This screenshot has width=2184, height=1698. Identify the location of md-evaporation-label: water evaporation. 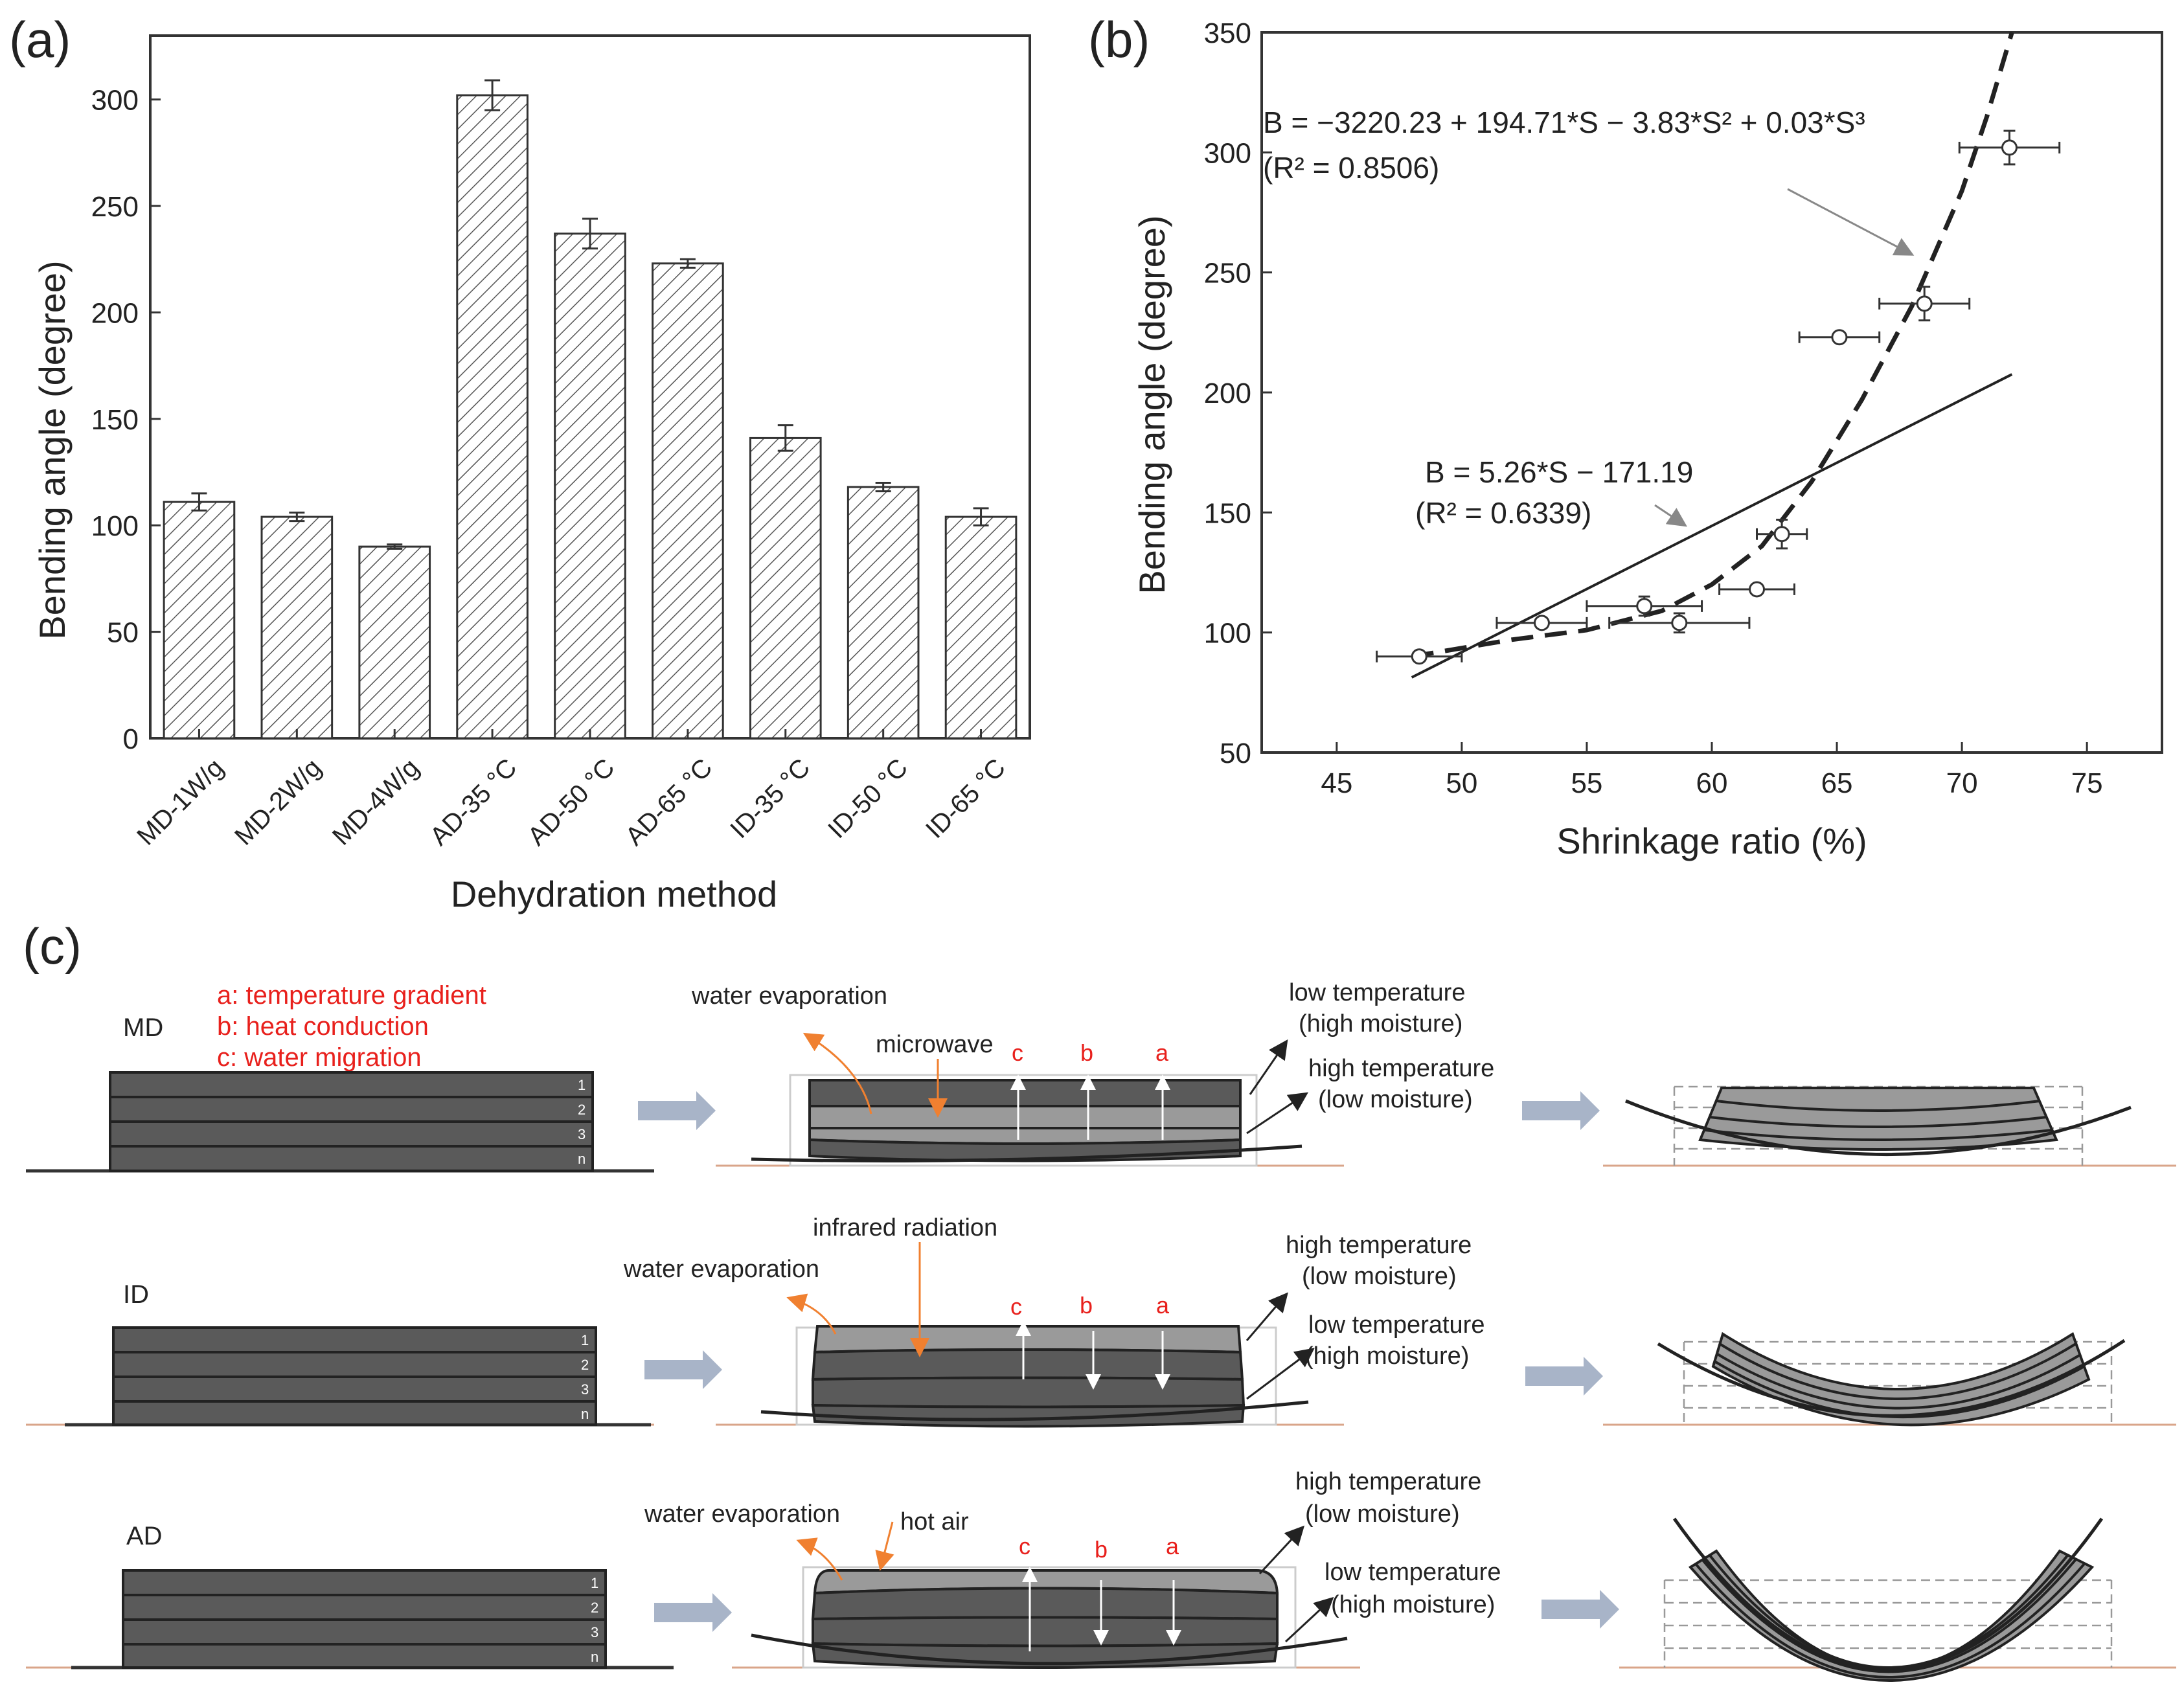
(789, 996).